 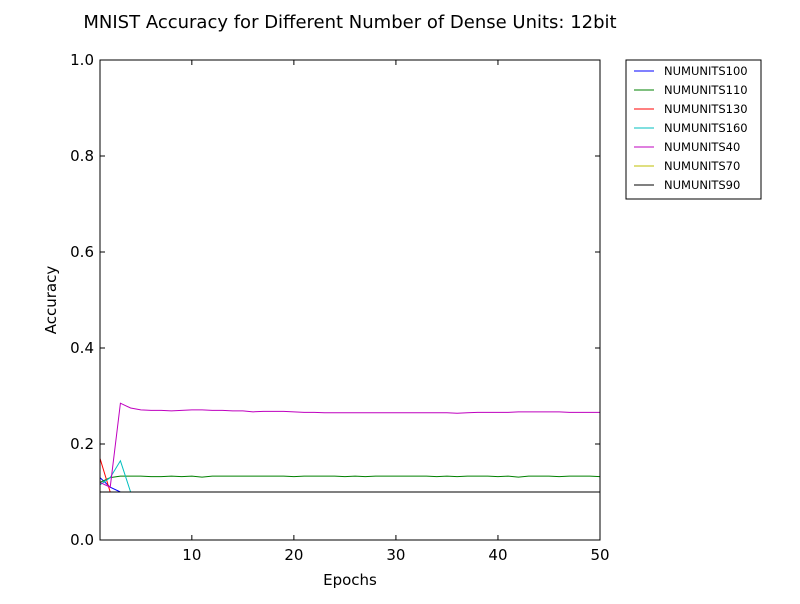 What do you see at coordinates (51, 300) in the screenshot?
I see `y-axis-label: Accuracy` at bounding box center [51, 300].